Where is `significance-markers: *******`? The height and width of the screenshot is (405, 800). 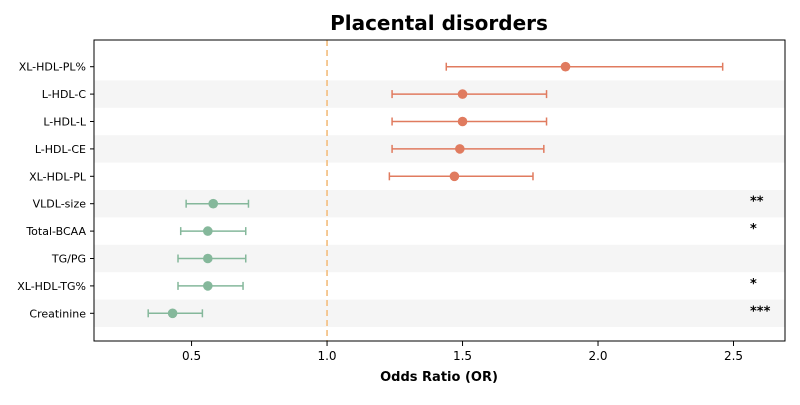 significance-markers: ******* is located at coordinates (760, 257).